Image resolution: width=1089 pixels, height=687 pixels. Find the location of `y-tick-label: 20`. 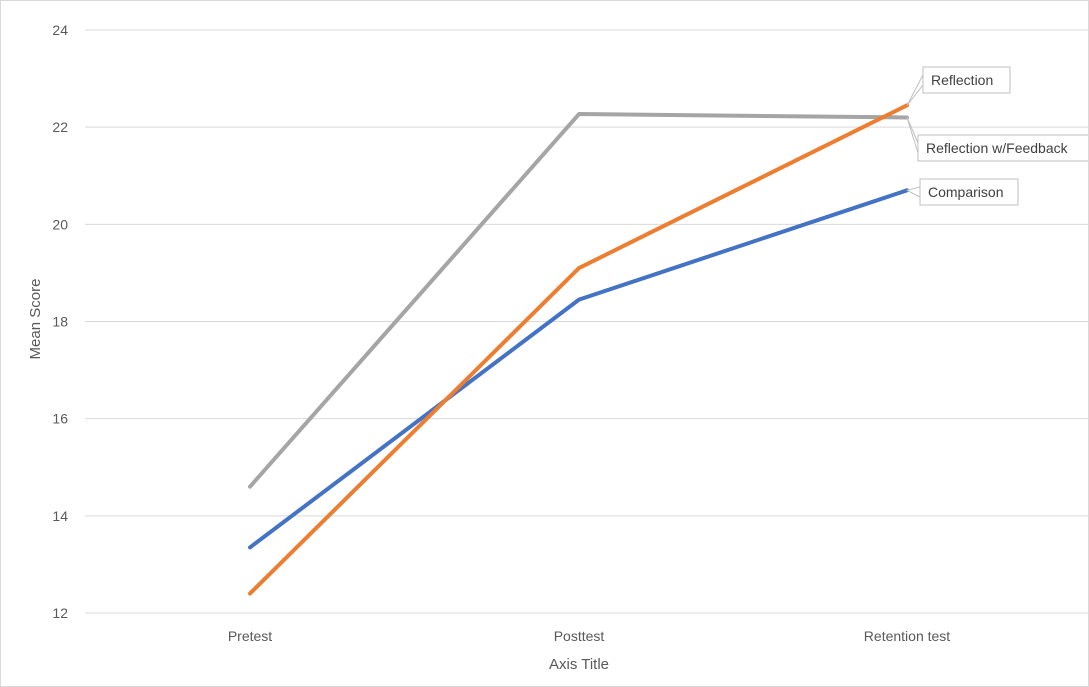

y-tick-label: 20 is located at coordinates (60, 224).